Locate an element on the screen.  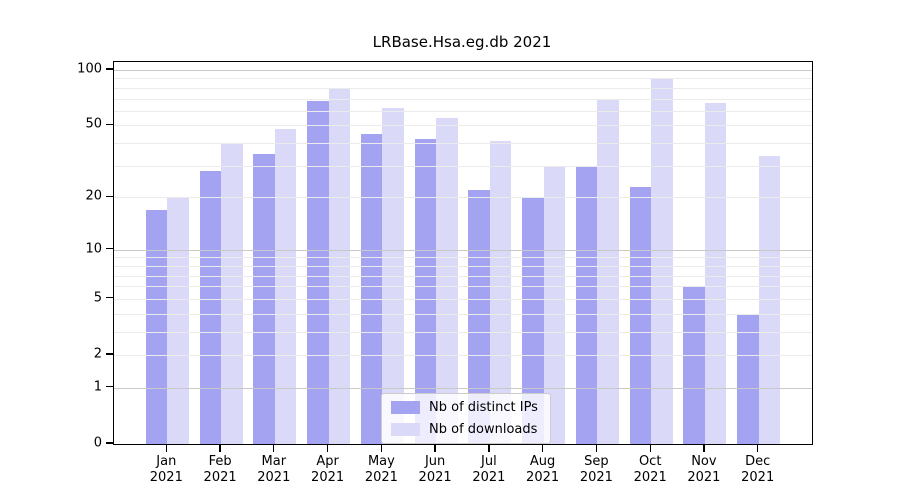
bar-downloads-jan is located at coordinates (178, 320).